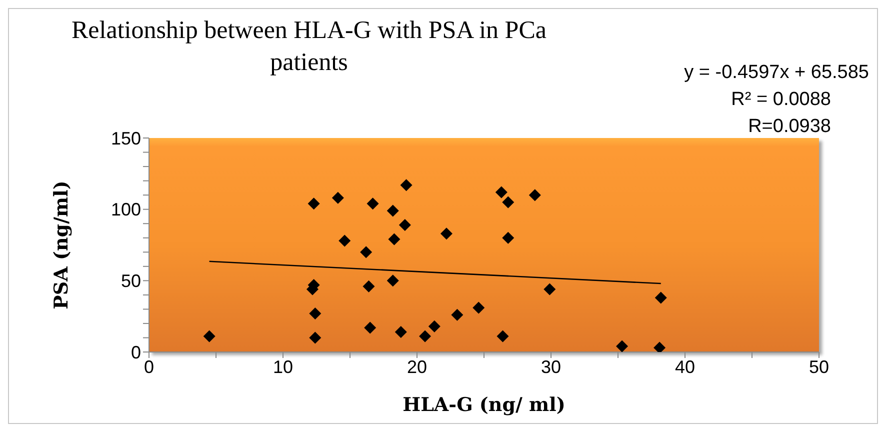 The image size is (886, 432). I want to click on text: R=0.0938, so click(789, 127).